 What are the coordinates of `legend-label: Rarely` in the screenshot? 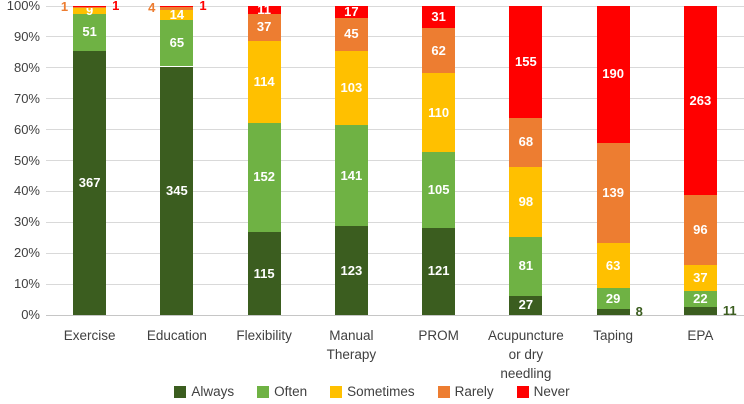 It's located at (474, 391).